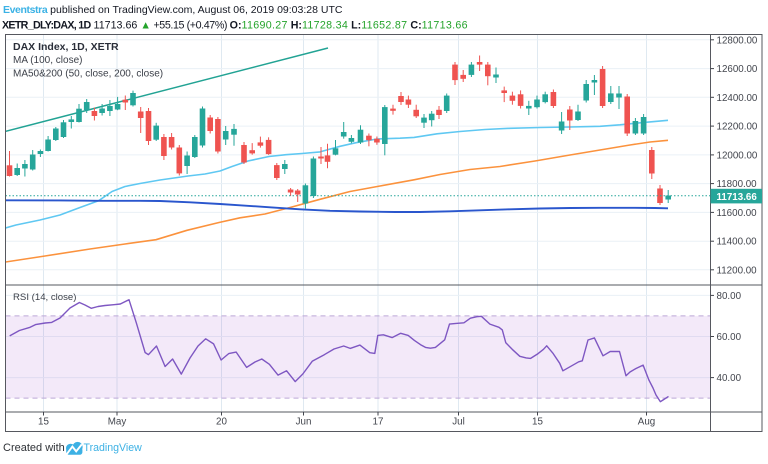  What do you see at coordinates (737, 127) in the screenshot?
I see `svg-text: 12200.00` at bounding box center [737, 127].